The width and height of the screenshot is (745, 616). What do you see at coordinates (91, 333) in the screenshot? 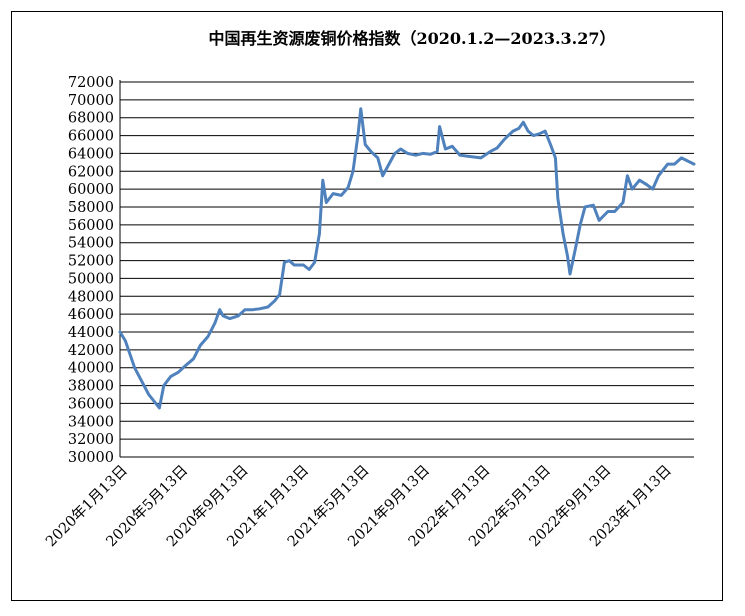
I see `y-tick-label: 44000` at bounding box center [91, 333].